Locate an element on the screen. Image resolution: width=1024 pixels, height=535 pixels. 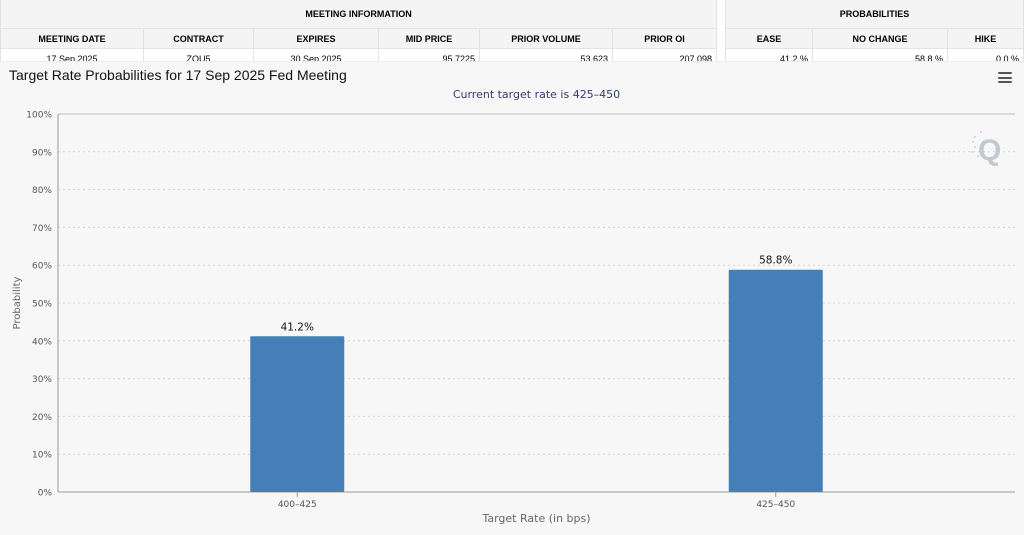
column-header-no-change: NO CHANGE is located at coordinates (880, 38).